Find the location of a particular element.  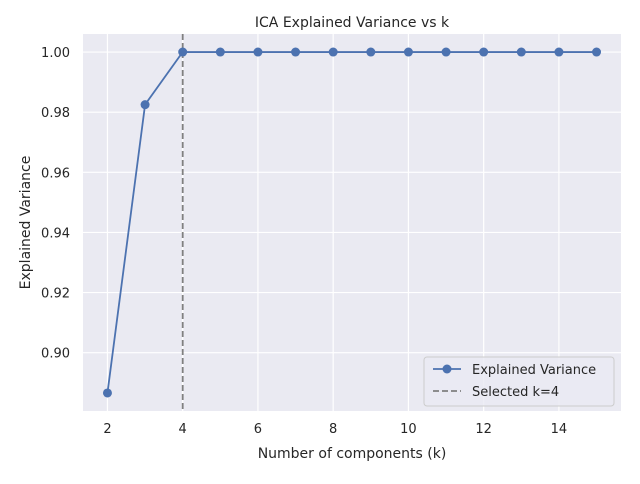

legend-series-label: Explained Variance is located at coordinates (534, 370).